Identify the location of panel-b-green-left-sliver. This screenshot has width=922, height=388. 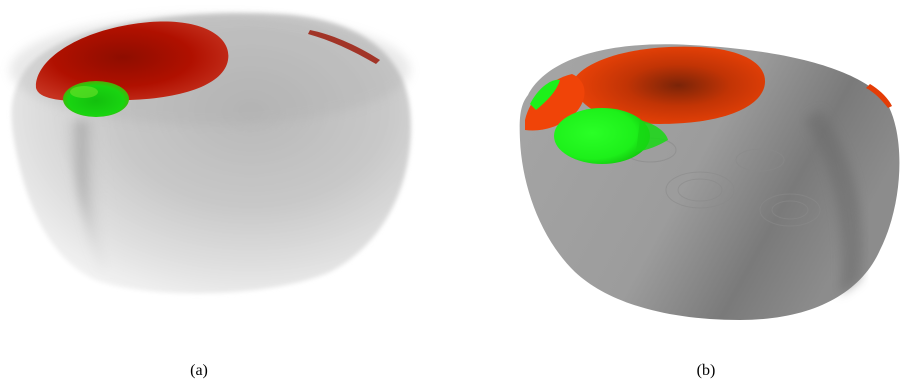
(545, 94).